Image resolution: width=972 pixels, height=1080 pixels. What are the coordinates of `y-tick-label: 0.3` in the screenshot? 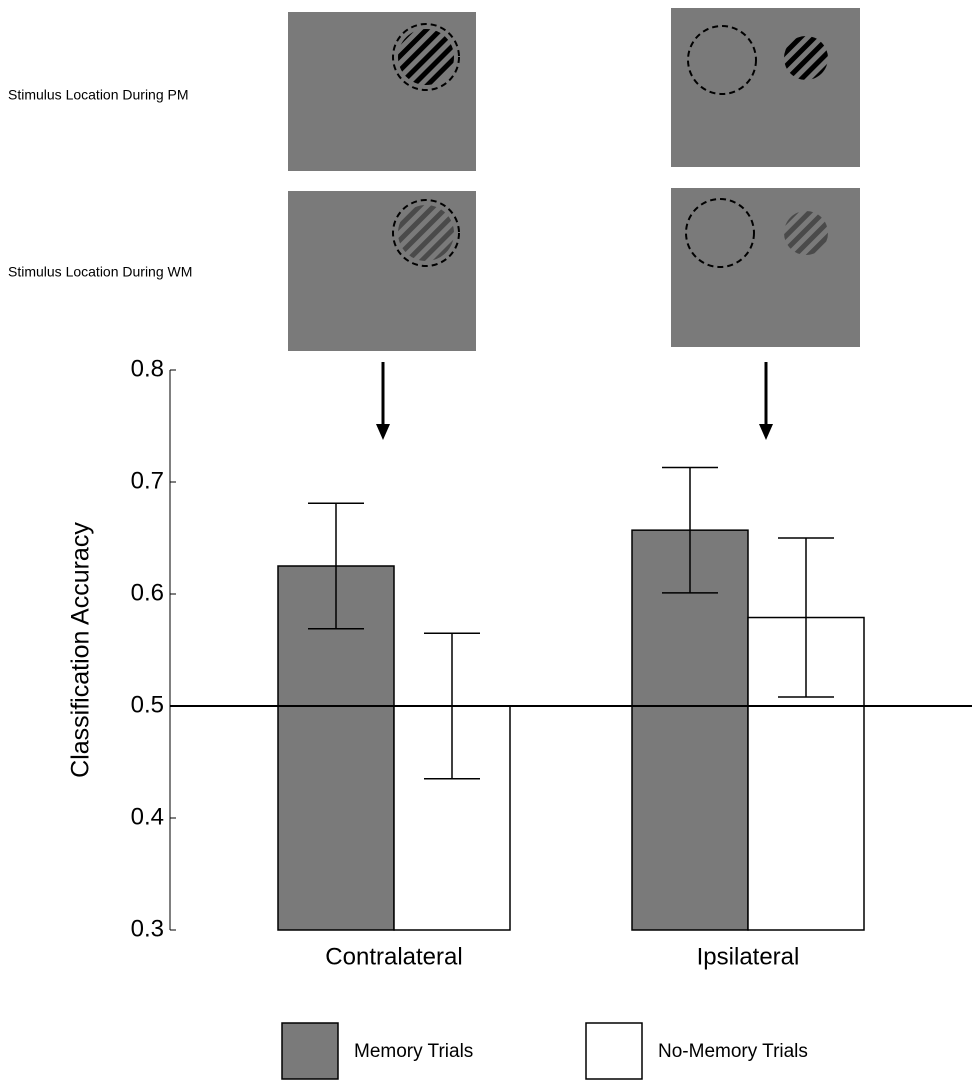 It's located at (147, 928).